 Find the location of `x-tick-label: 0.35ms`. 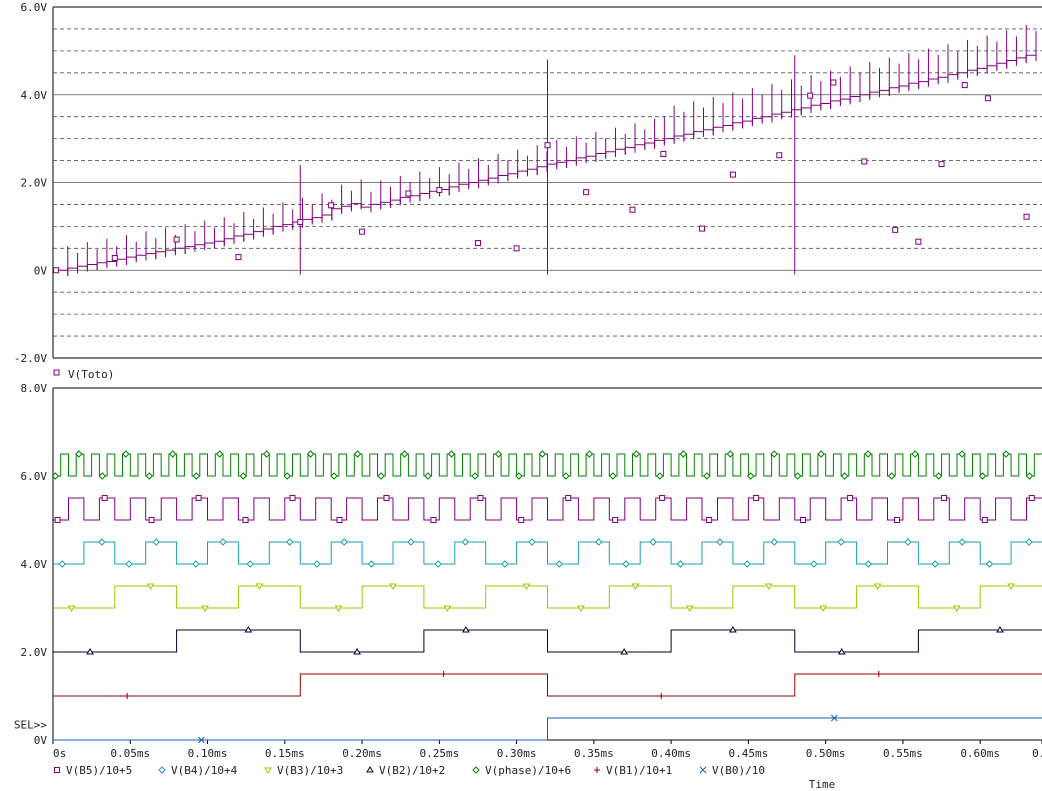

x-tick-label: 0.35ms is located at coordinates (594, 753).